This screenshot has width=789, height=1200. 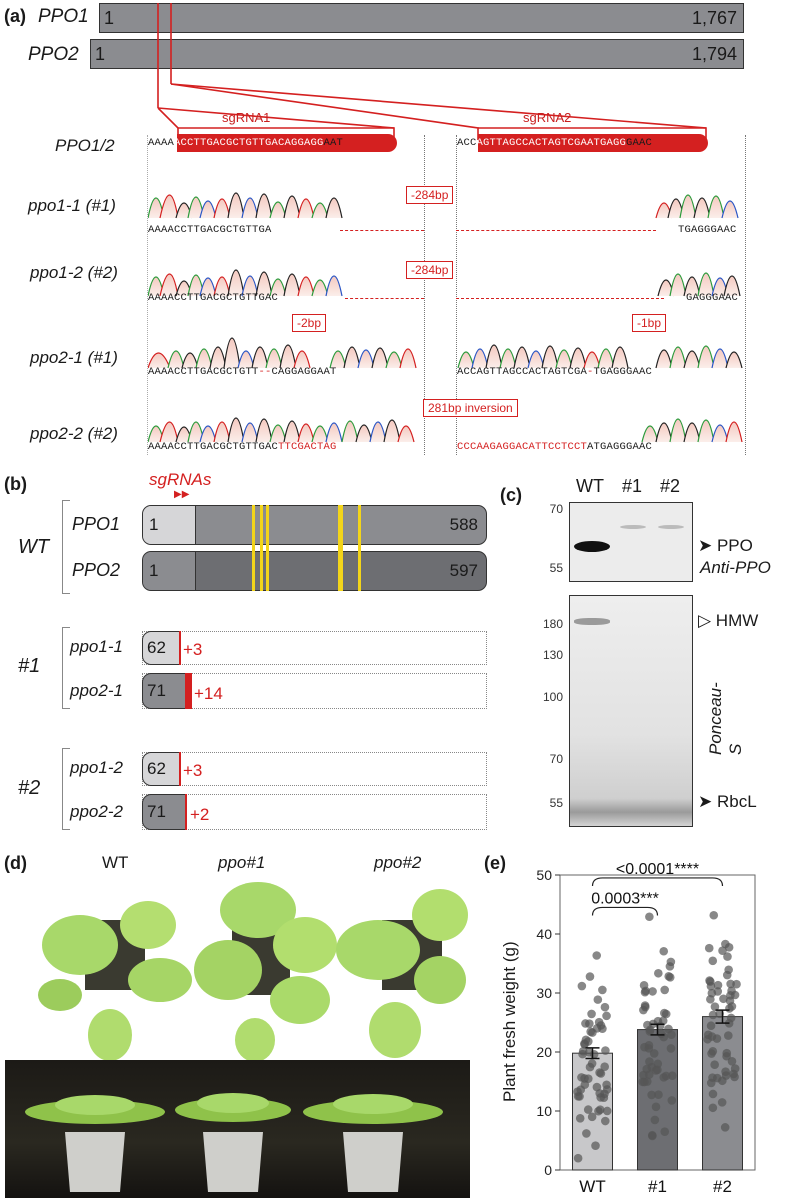 What do you see at coordinates (115, 862) in the screenshot?
I see `plant-label-wt: WT` at bounding box center [115, 862].